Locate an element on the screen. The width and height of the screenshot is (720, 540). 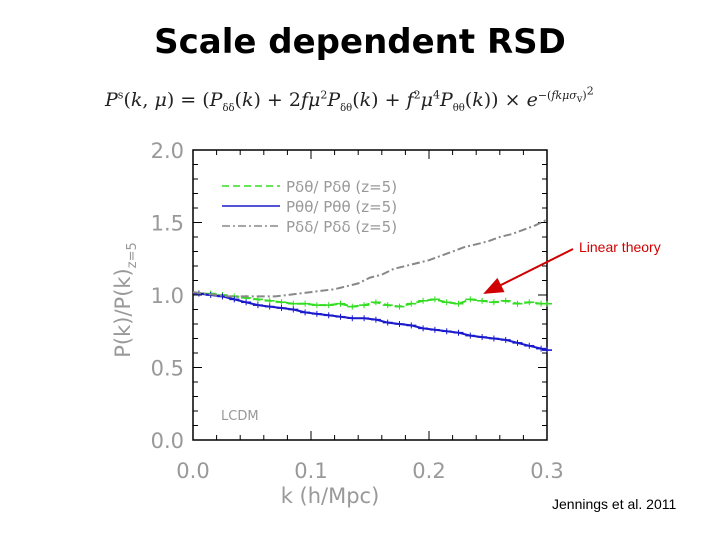
x-tick-labels: 0.0 0.1 0.2 0.3 is located at coordinates (369, 471).